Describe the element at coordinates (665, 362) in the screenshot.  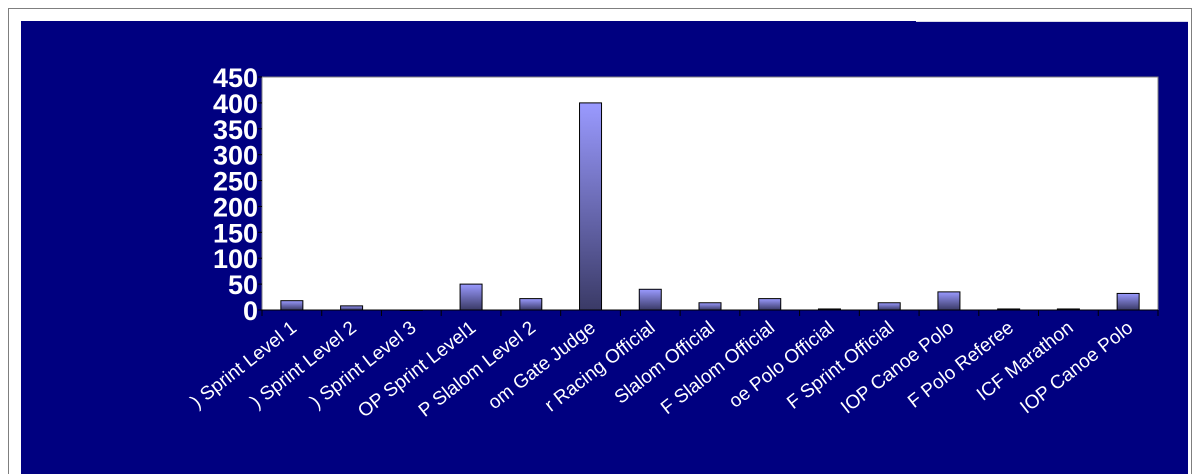
I see `x-tick-label: Slalom Official` at that location.